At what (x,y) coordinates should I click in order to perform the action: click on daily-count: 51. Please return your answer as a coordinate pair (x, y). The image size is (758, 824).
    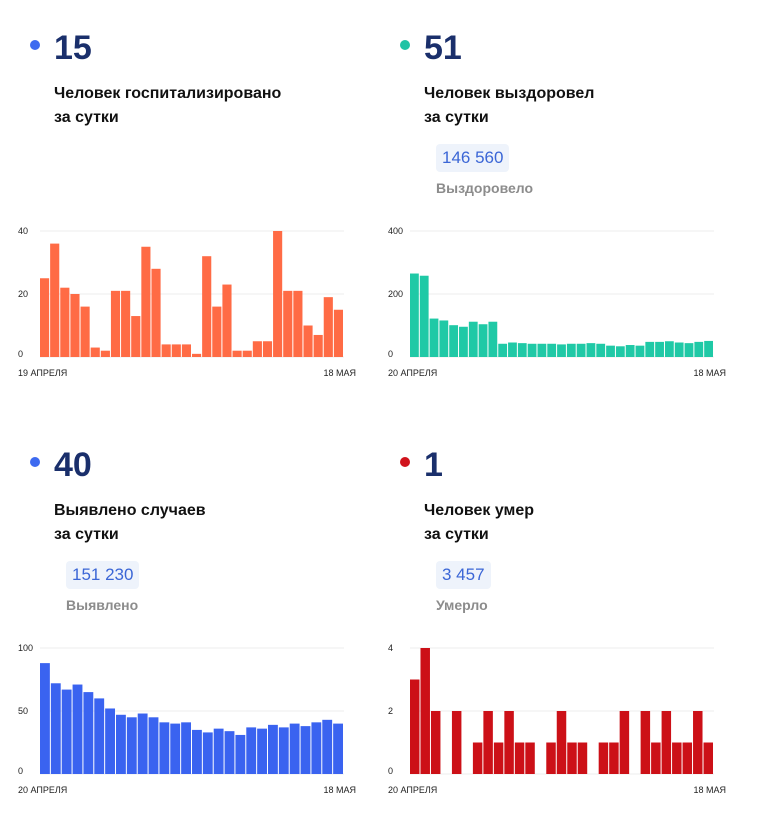
    Looking at the image, I should click on (443, 48).